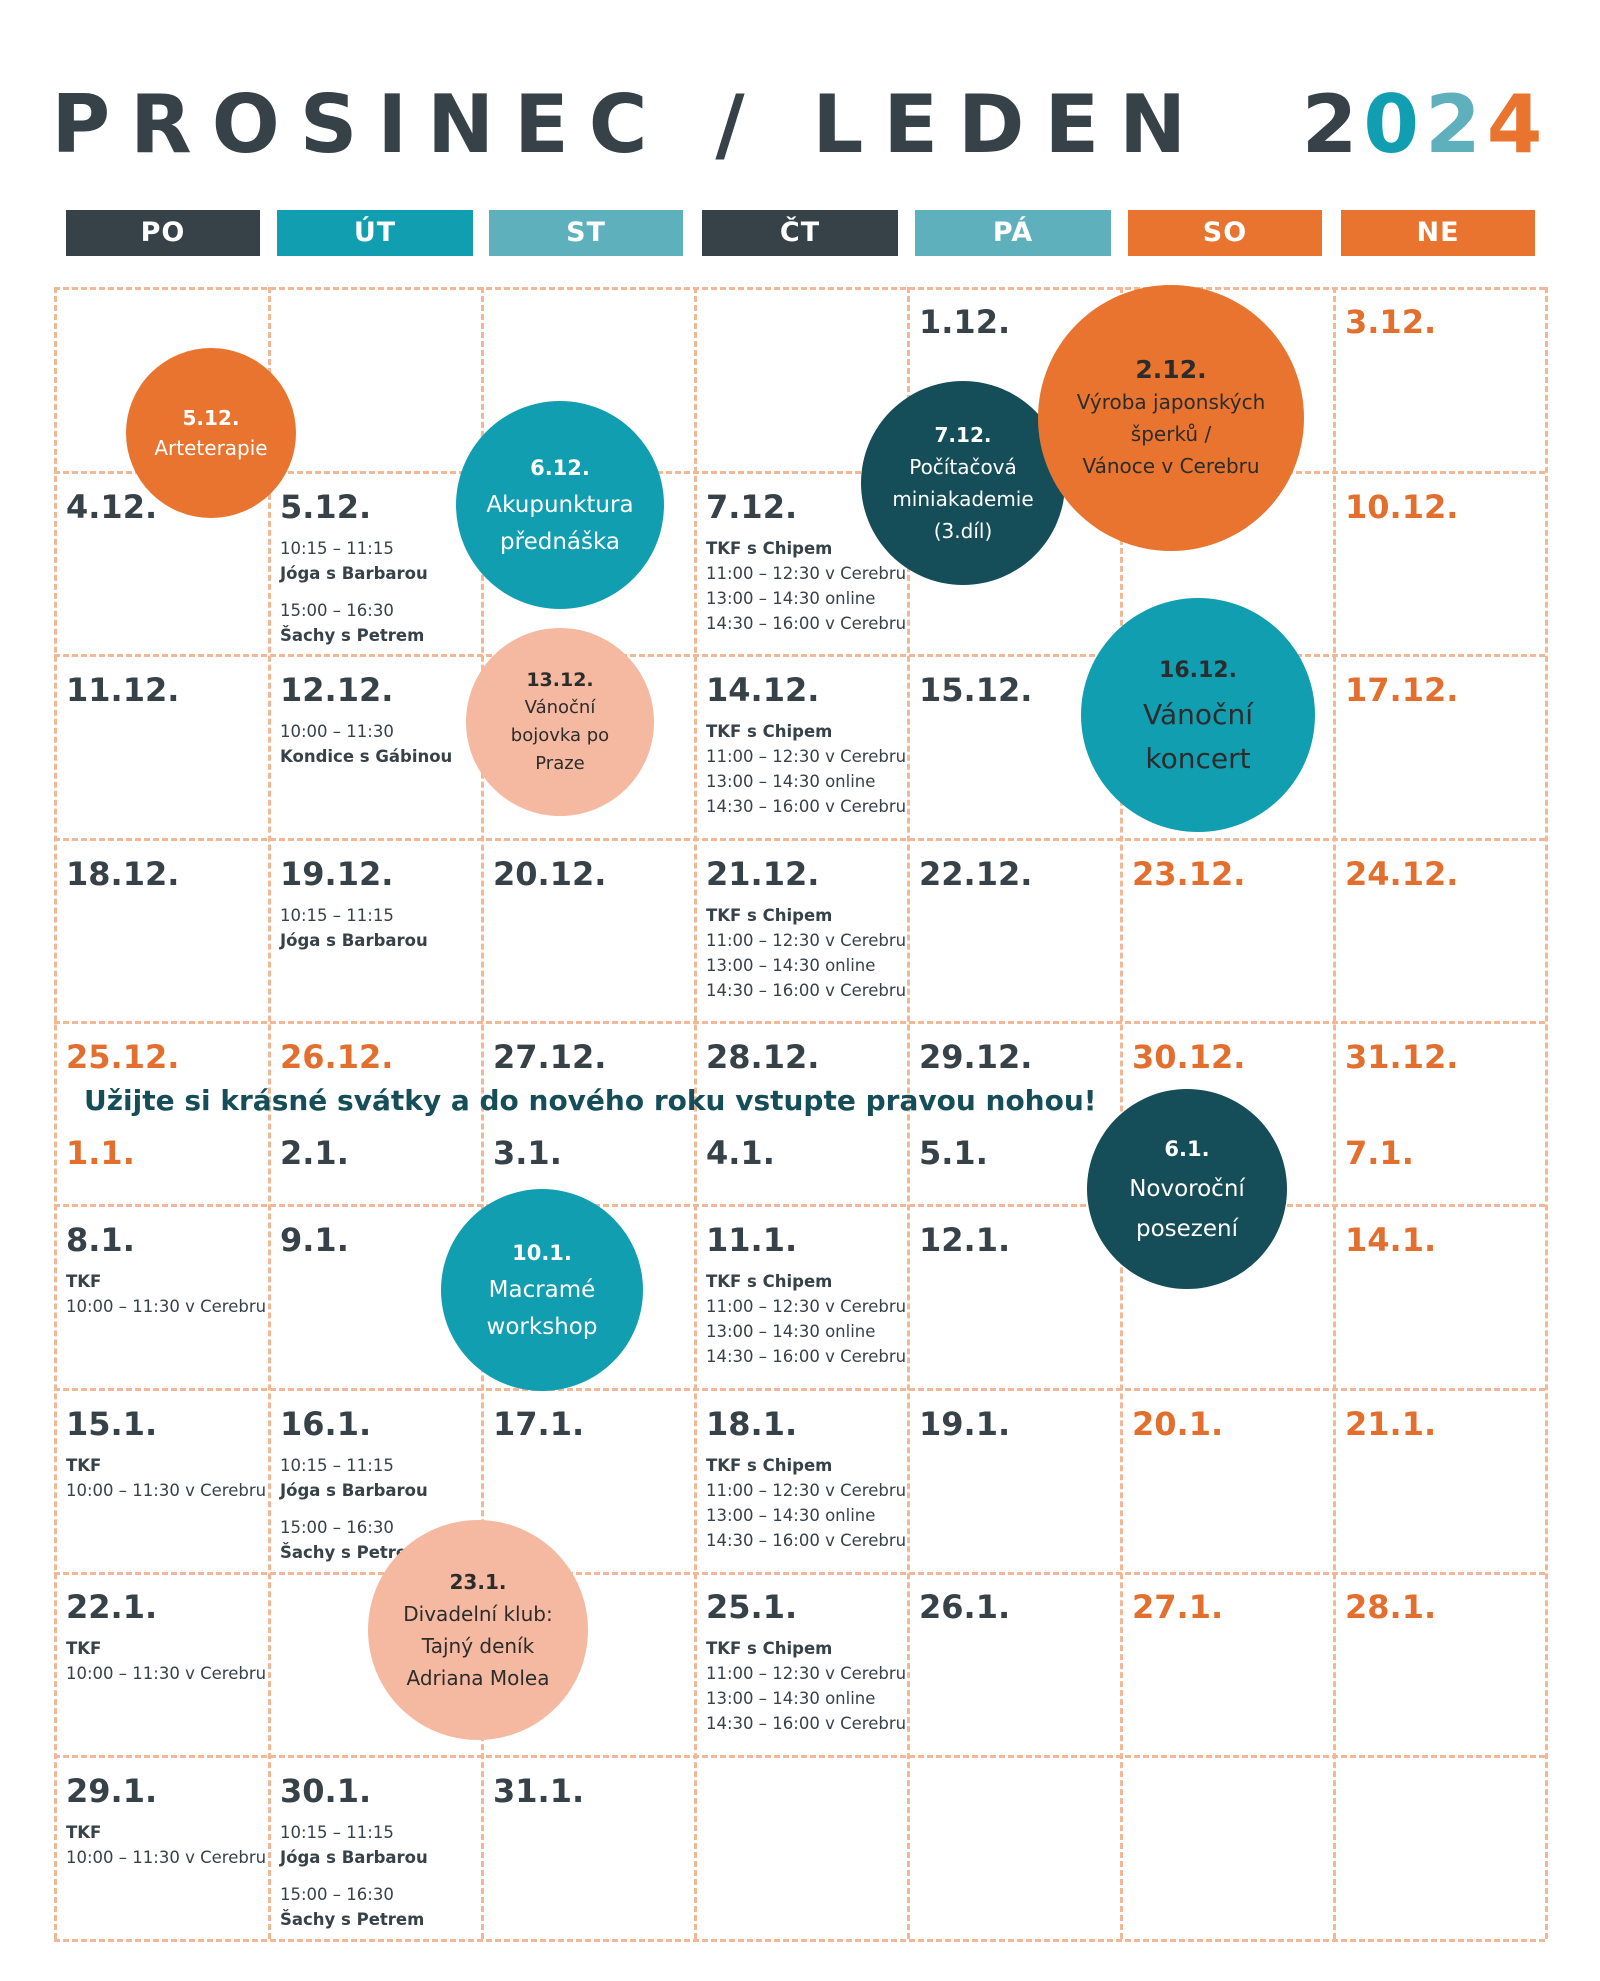 The height and width of the screenshot is (1981, 1600). I want to click on day-number: 15.1., so click(112, 1424).